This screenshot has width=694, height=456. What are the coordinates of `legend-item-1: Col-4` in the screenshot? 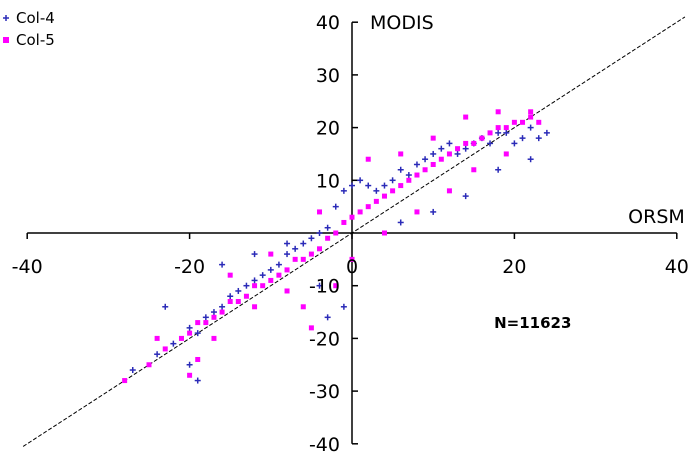 It's located at (29, 18).